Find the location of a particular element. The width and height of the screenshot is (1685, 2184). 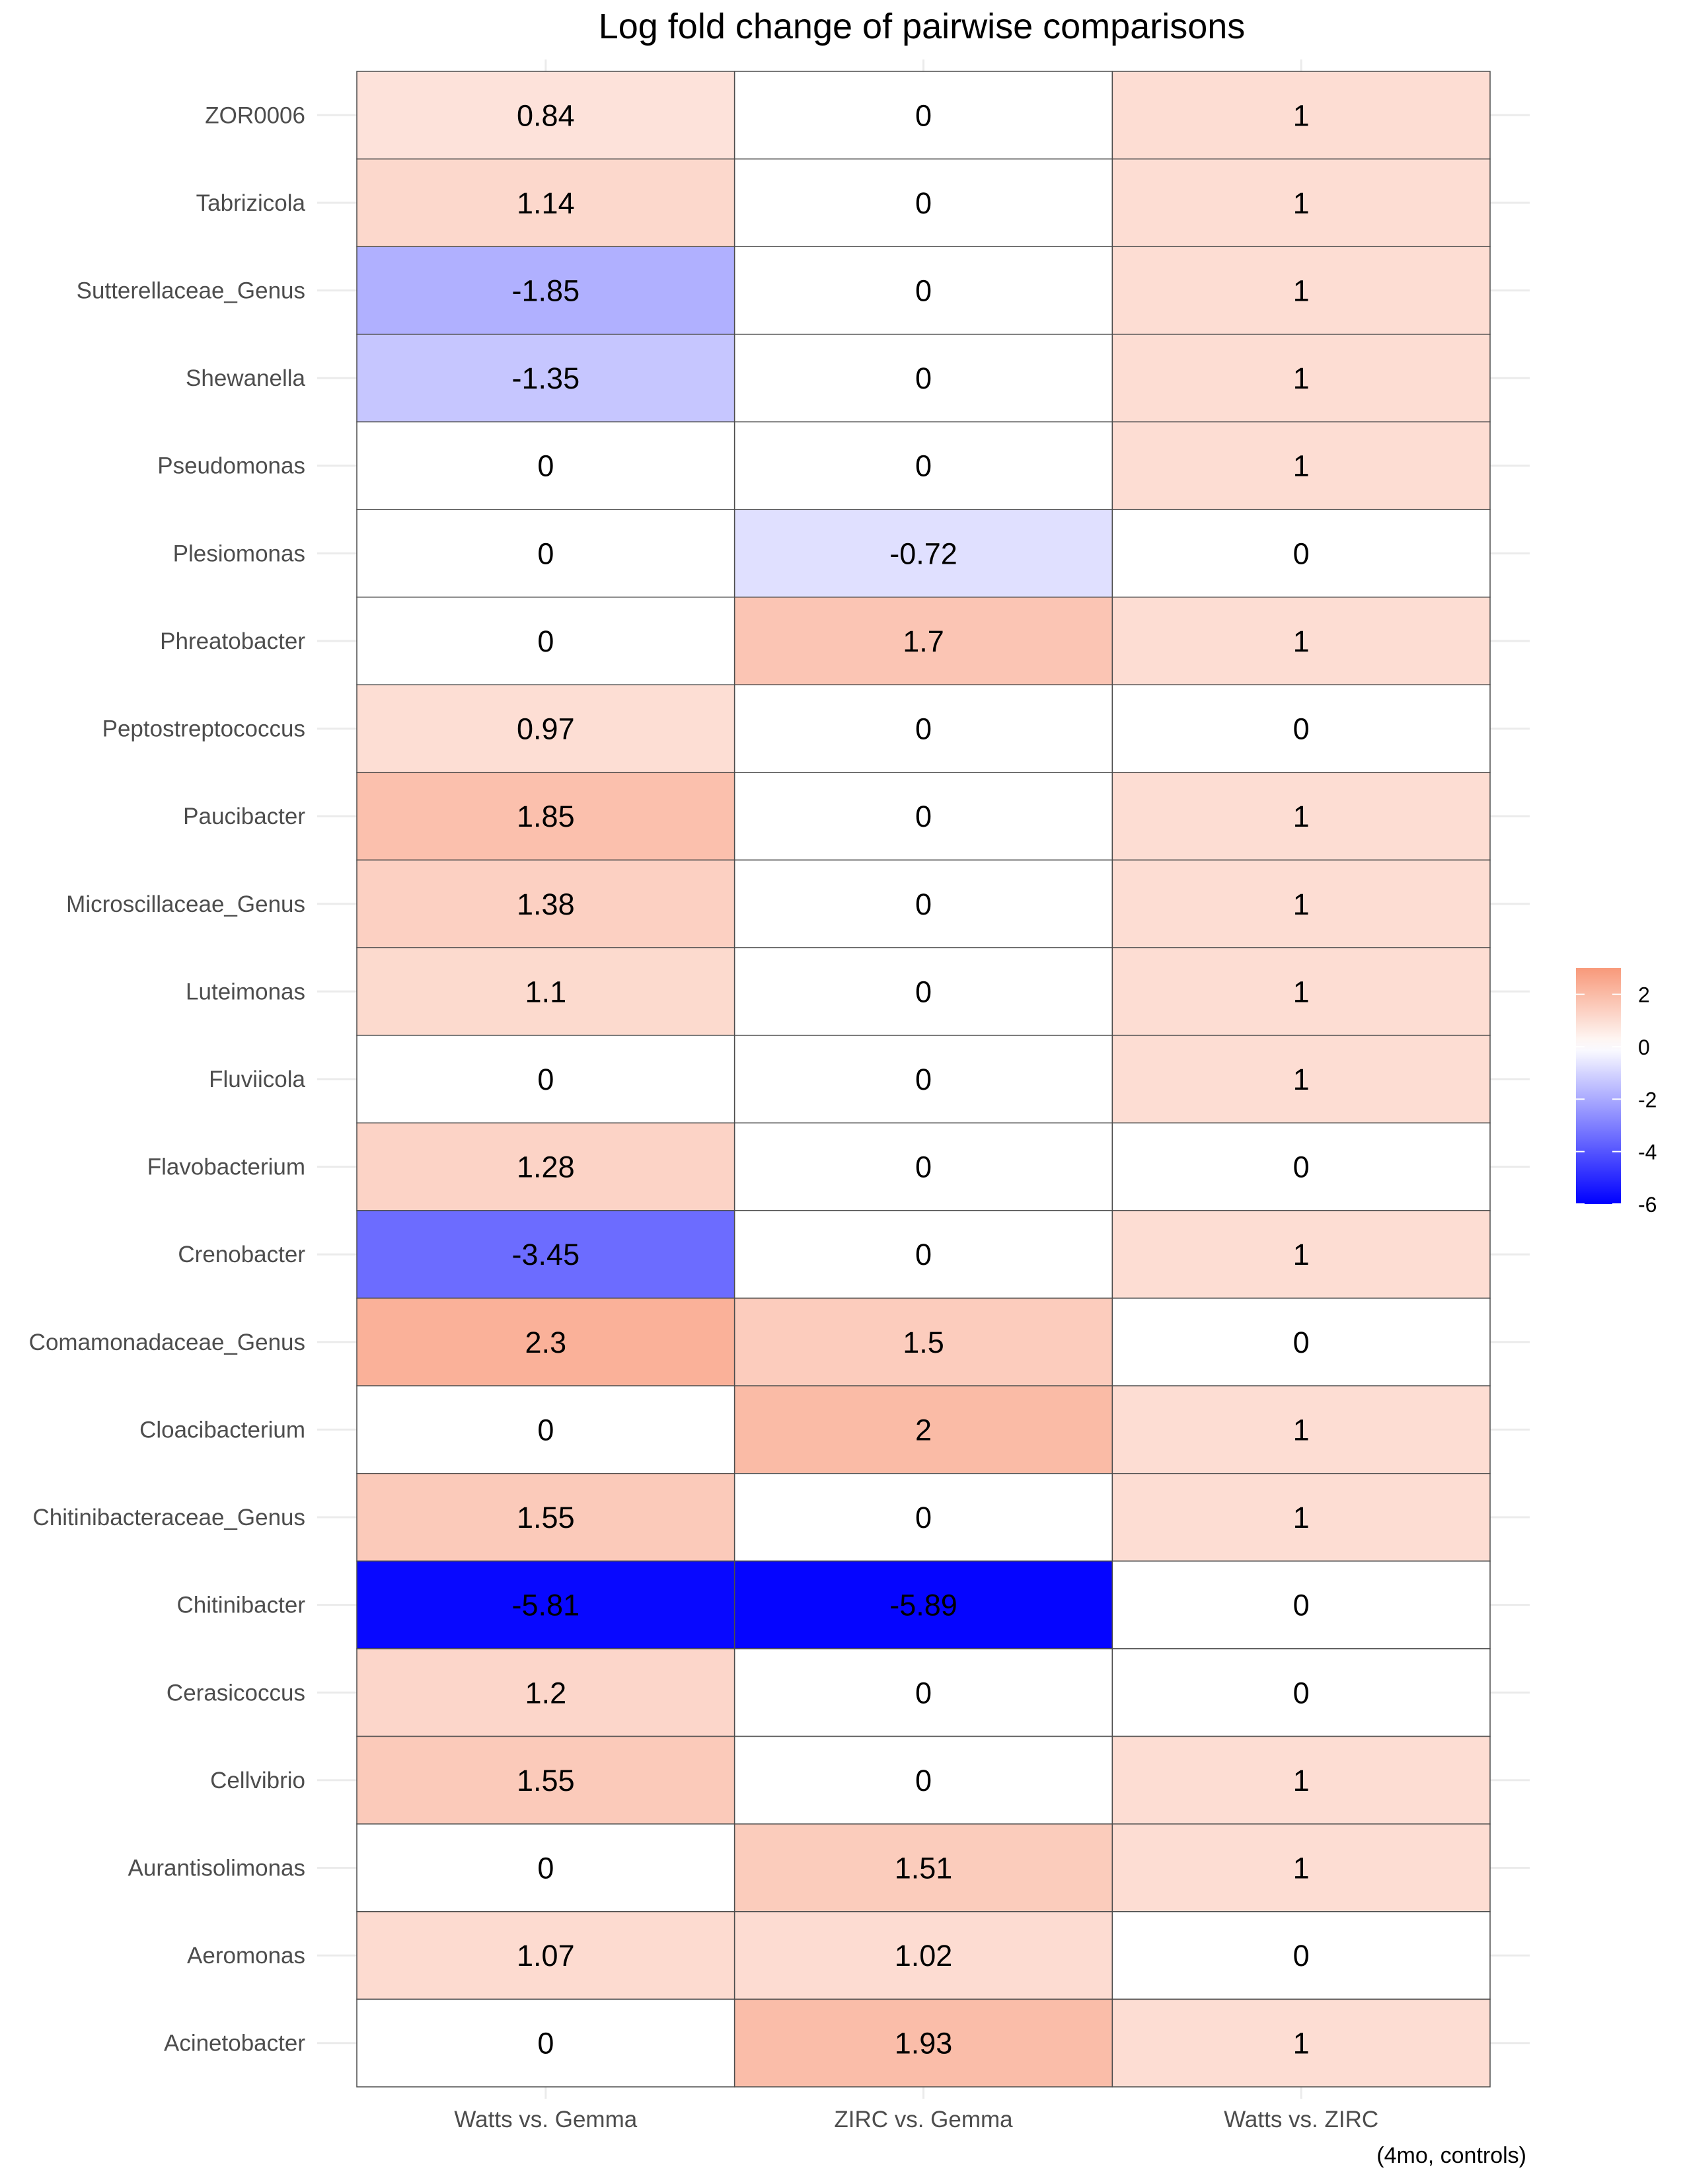

y-tick-label-microscillaceae-genus: Microscillaceae_Genus is located at coordinates (185, 904).